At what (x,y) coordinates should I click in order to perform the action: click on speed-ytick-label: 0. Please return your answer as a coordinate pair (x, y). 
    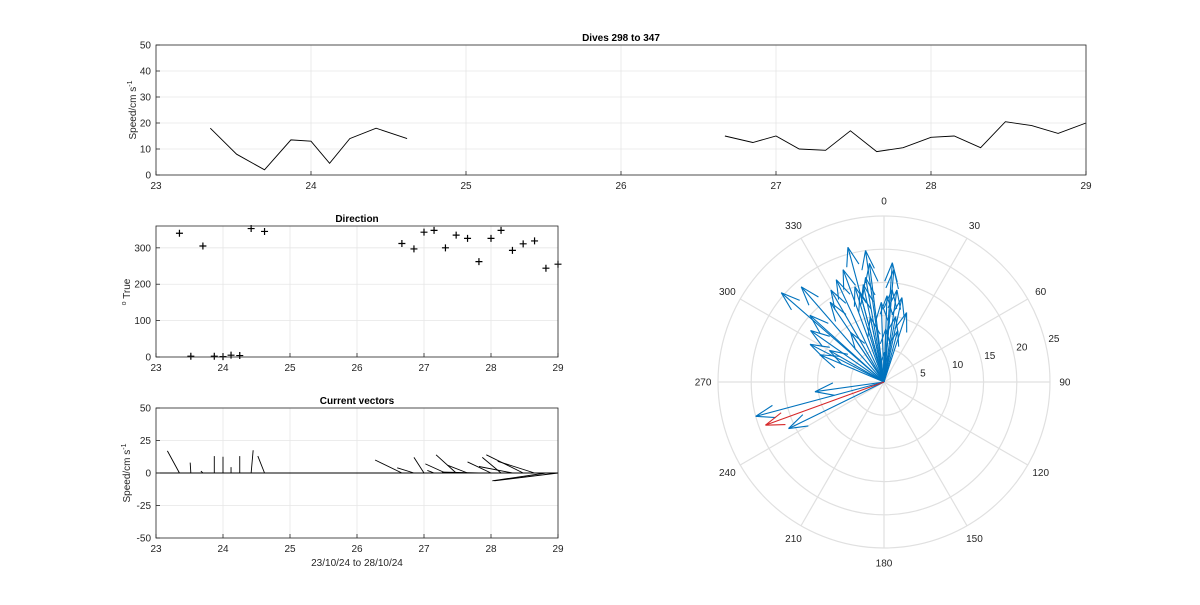
    Looking at the image, I should click on (148, 176).